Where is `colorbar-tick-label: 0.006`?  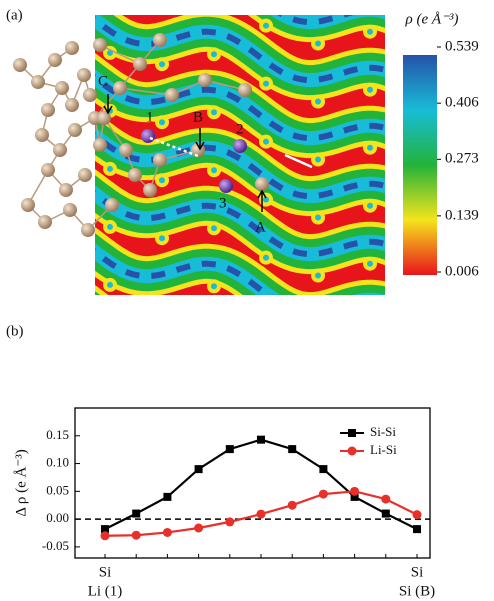 colorbar-tick-label: 0.006 is located at coordinates (462, 271).